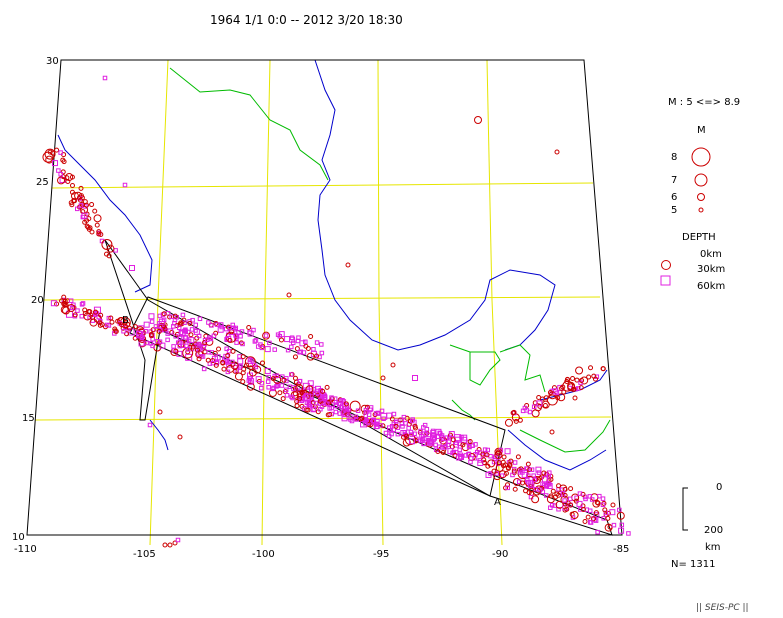  I want to click on magnitude-label-7: 7, so click(674, 180).